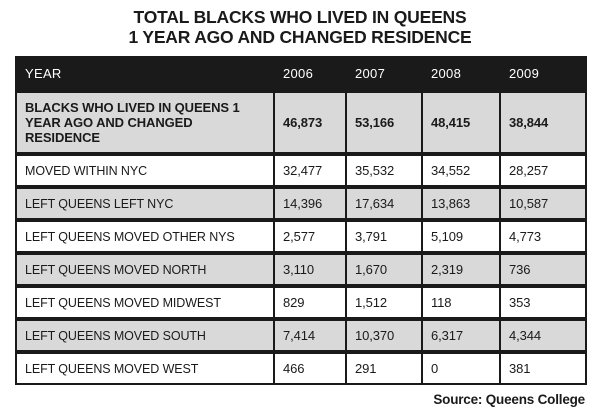 The height and width of the screenshot is (407, 600). I want to click on value-cell: 2,319, so click(461, 269).